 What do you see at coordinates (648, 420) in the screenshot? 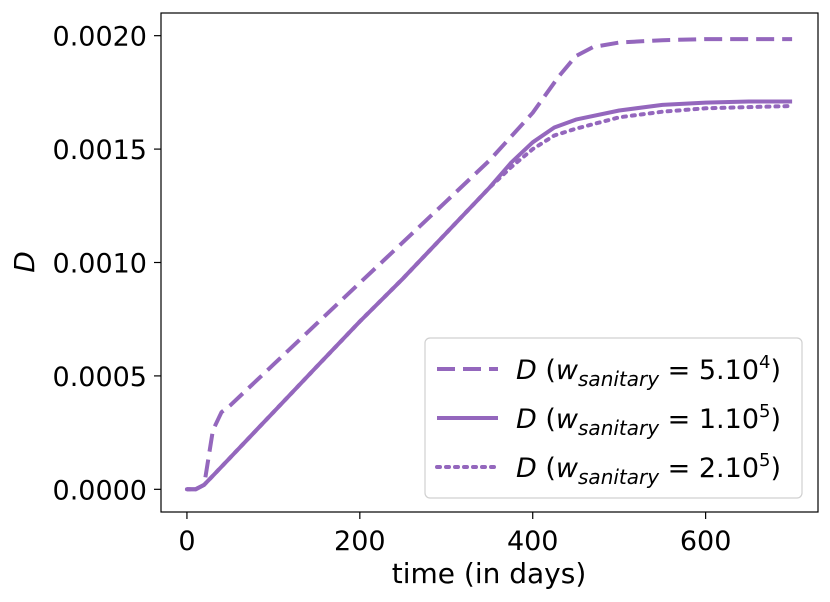
I see `legend-entry-label: D (wsanitary = 1.105)` at bounding box center [648, 420].